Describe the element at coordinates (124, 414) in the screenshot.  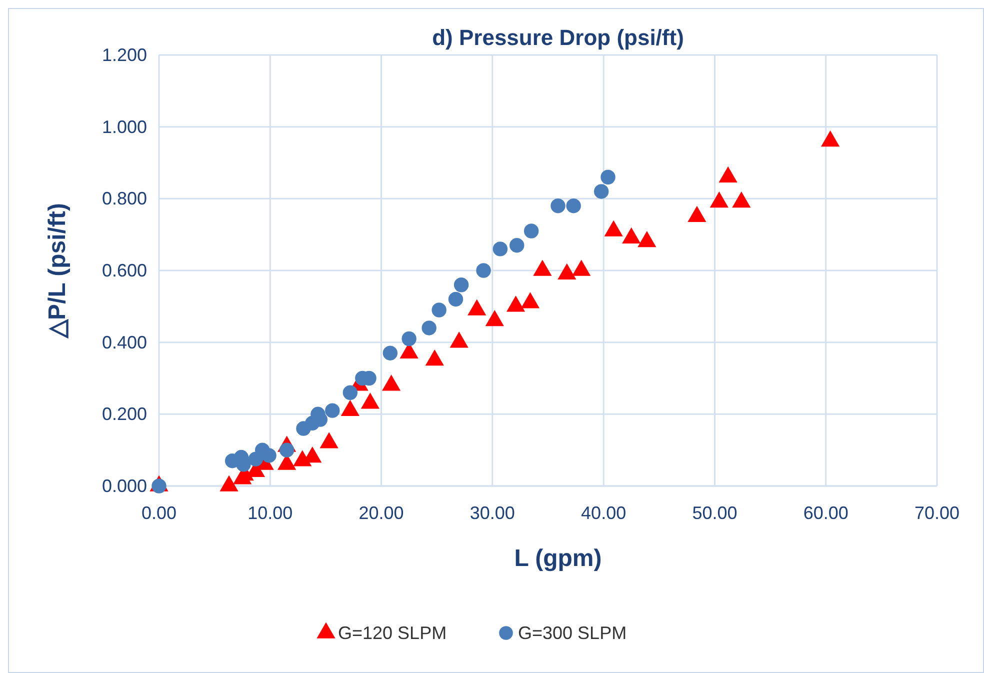
I see `y-tick-label: 0.200` at that location.